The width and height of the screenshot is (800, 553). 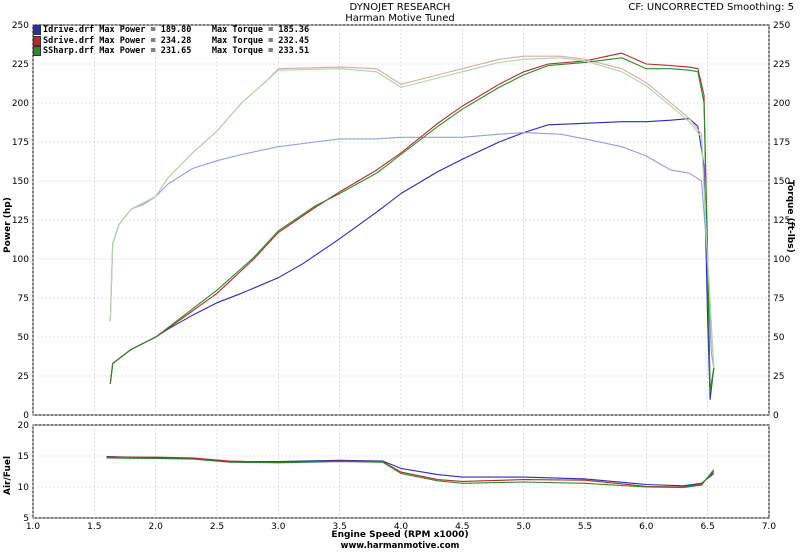 What do you see at coordinates (646, 527) in the screenshot?
I see `x-tick-label: 6.0` at bounding box center [646, 527].